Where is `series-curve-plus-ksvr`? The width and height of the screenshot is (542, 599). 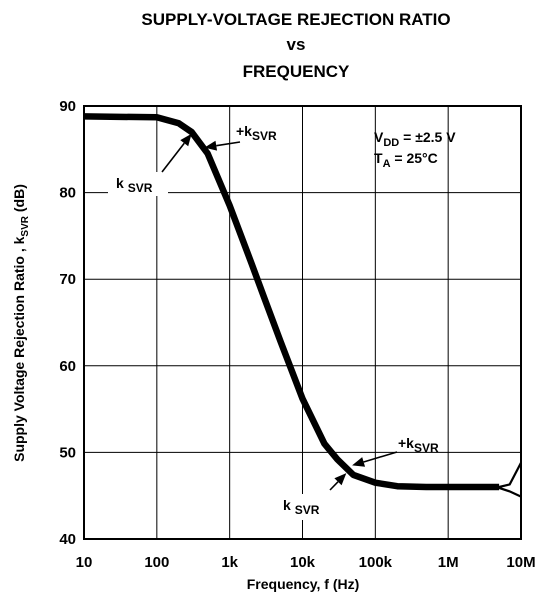 series-curve-plus-ksvr is located at coordinates (502, 475).